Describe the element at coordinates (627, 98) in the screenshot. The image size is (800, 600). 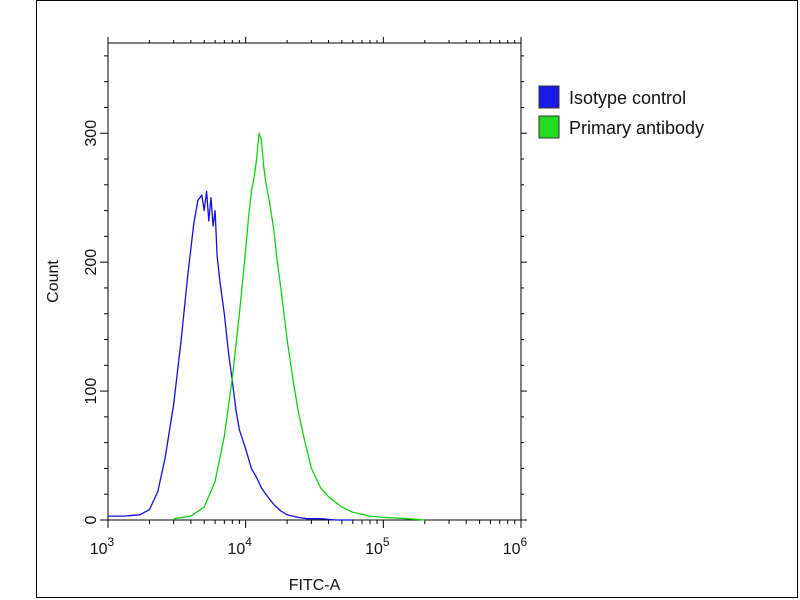
I see `legend-label: Isotype control` at that location.